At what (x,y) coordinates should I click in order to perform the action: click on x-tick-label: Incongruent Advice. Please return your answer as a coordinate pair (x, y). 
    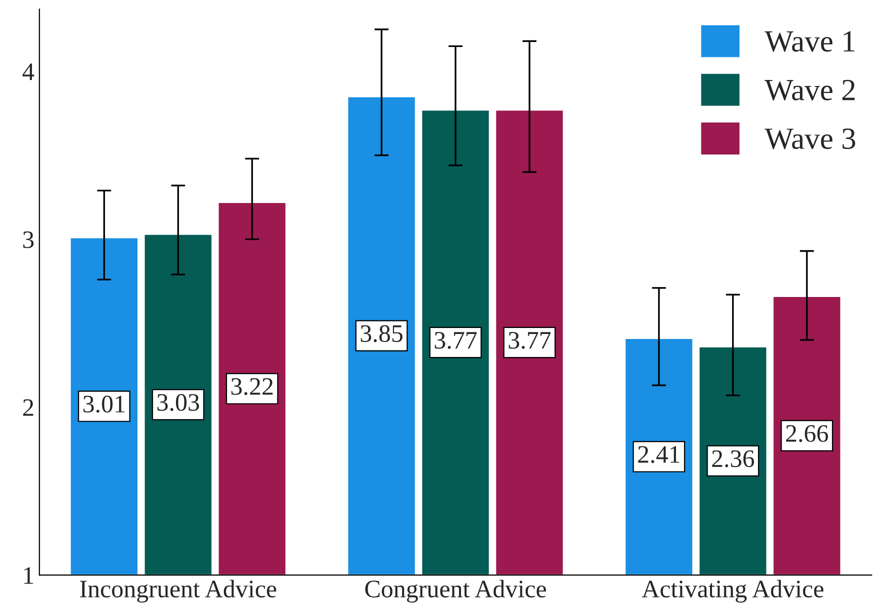
    Looking at the image, I should click on (178, 591).